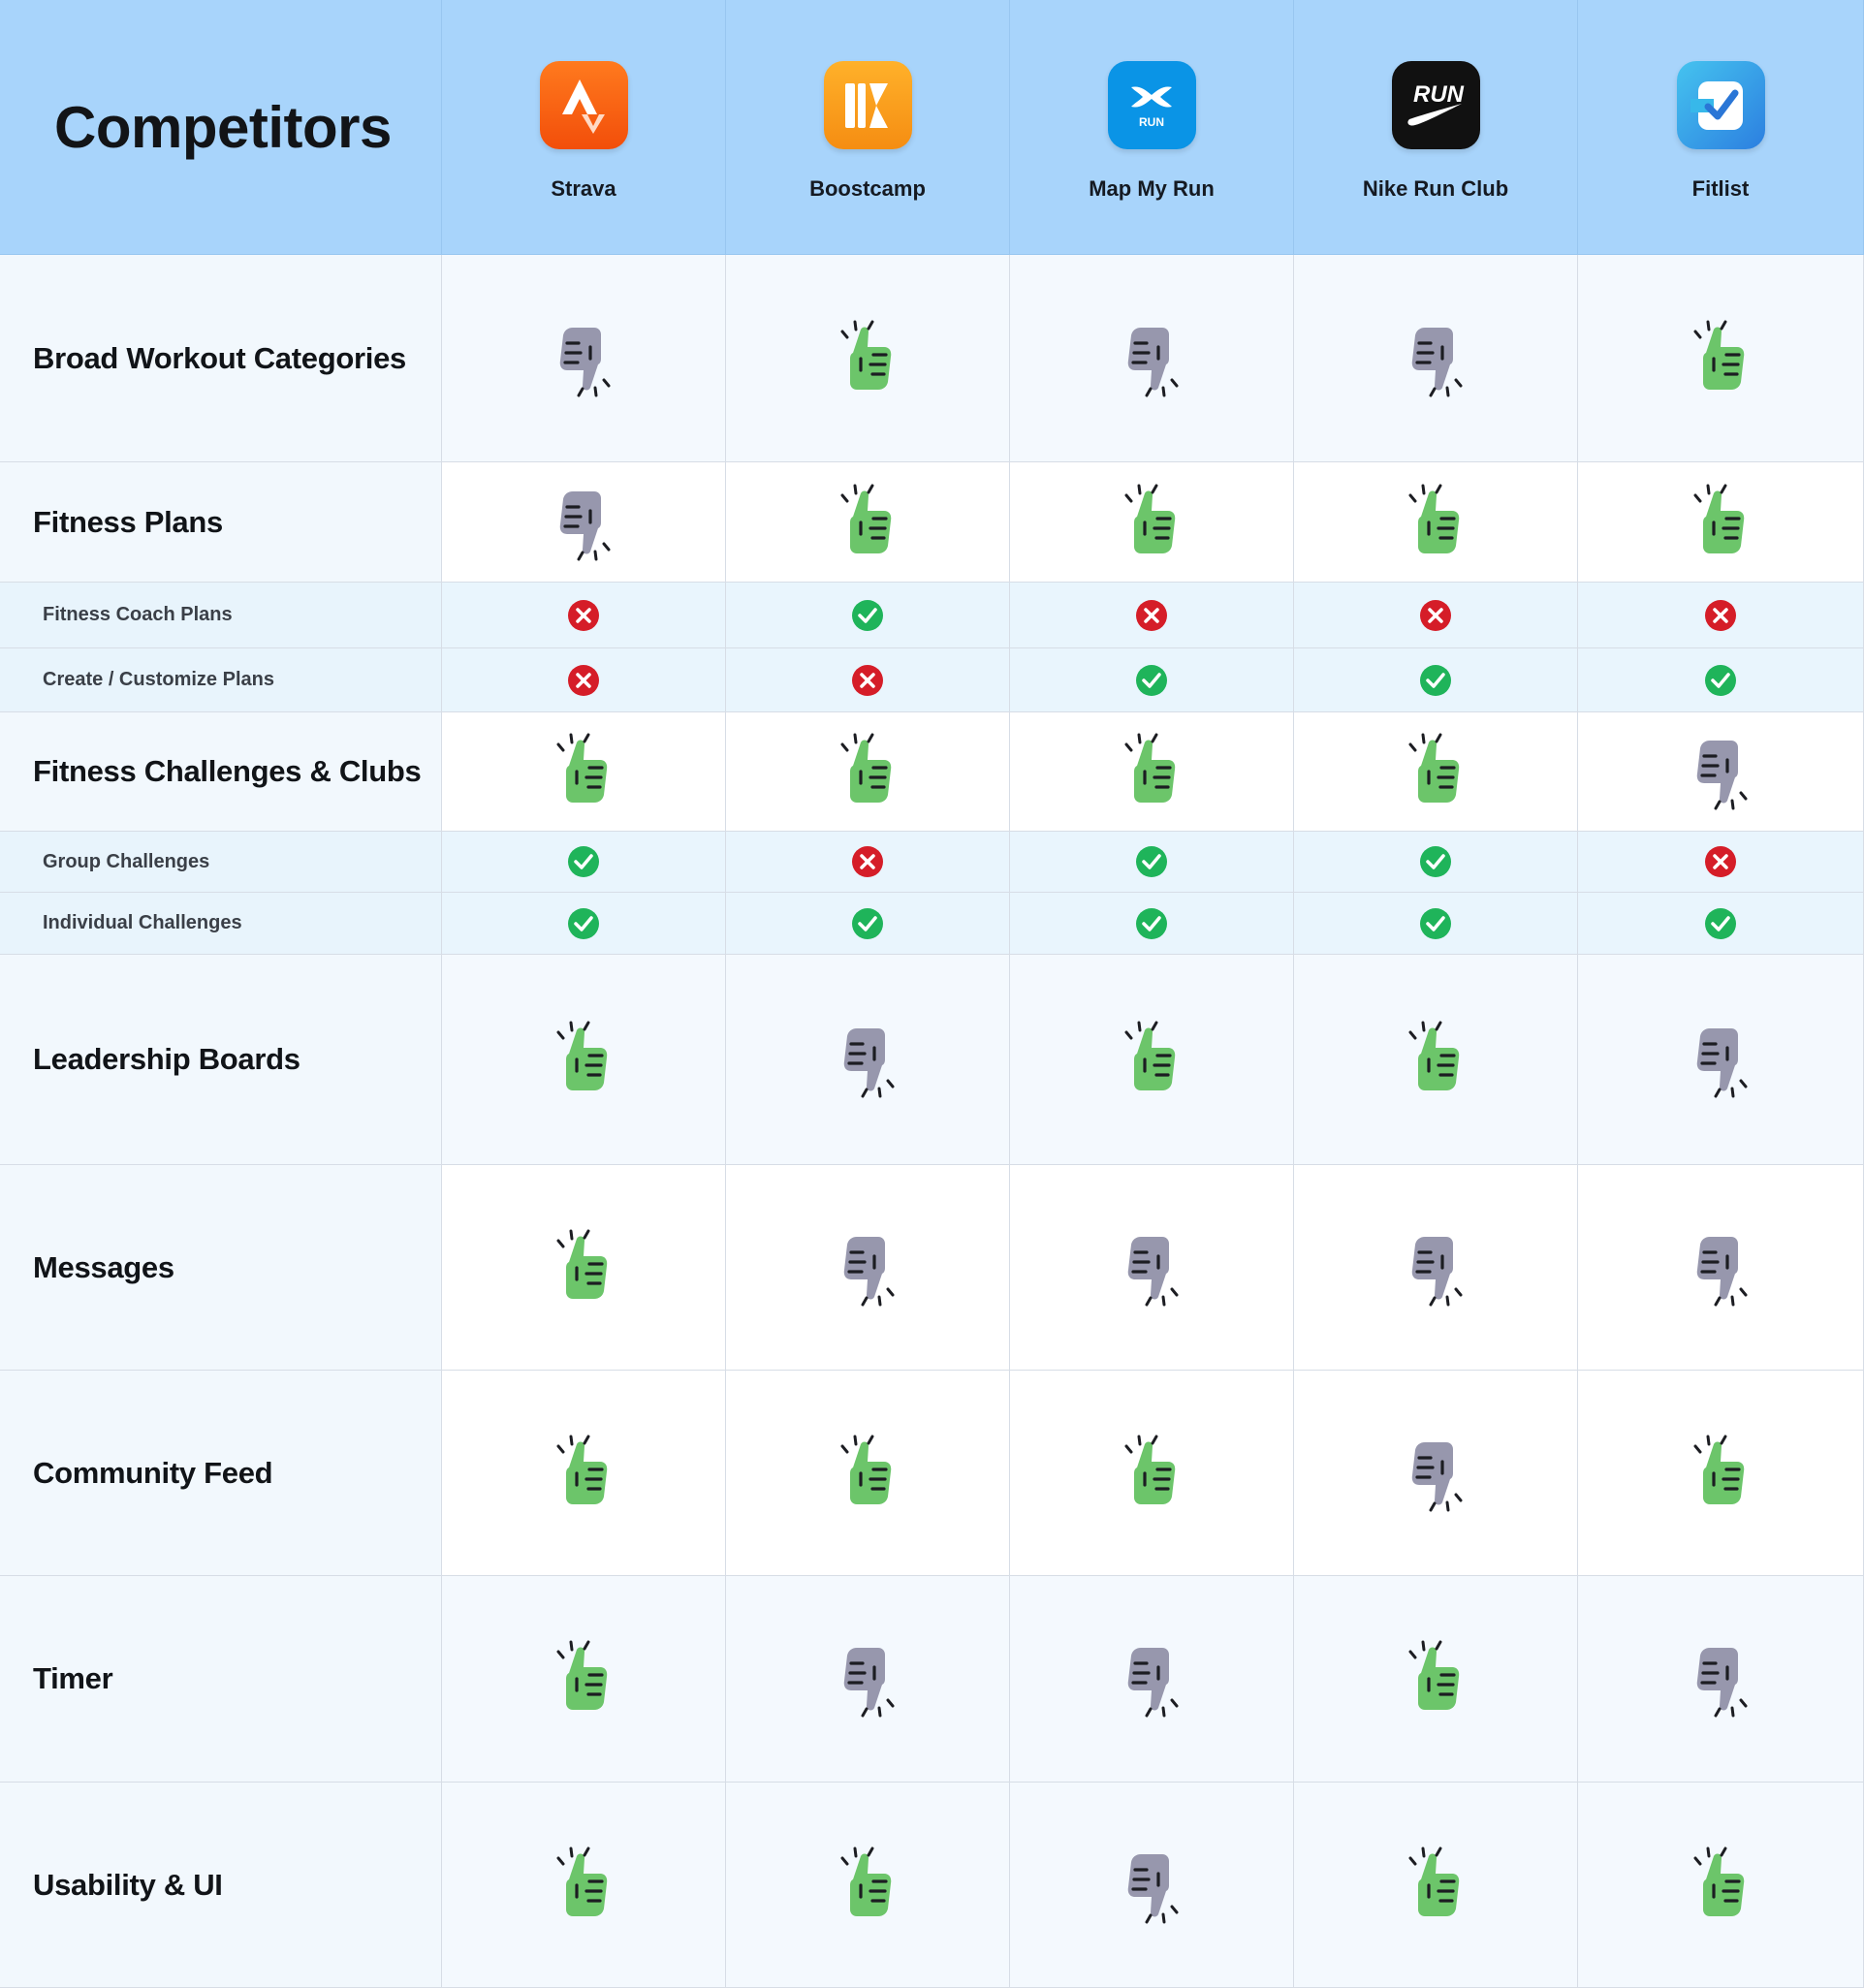 This screenshot has width=1864, height=1988. What do you see at coordinates (221, 1679) in the screenshot?
I see `feature-row-label: Timer` at bounding box center [221, 1679].